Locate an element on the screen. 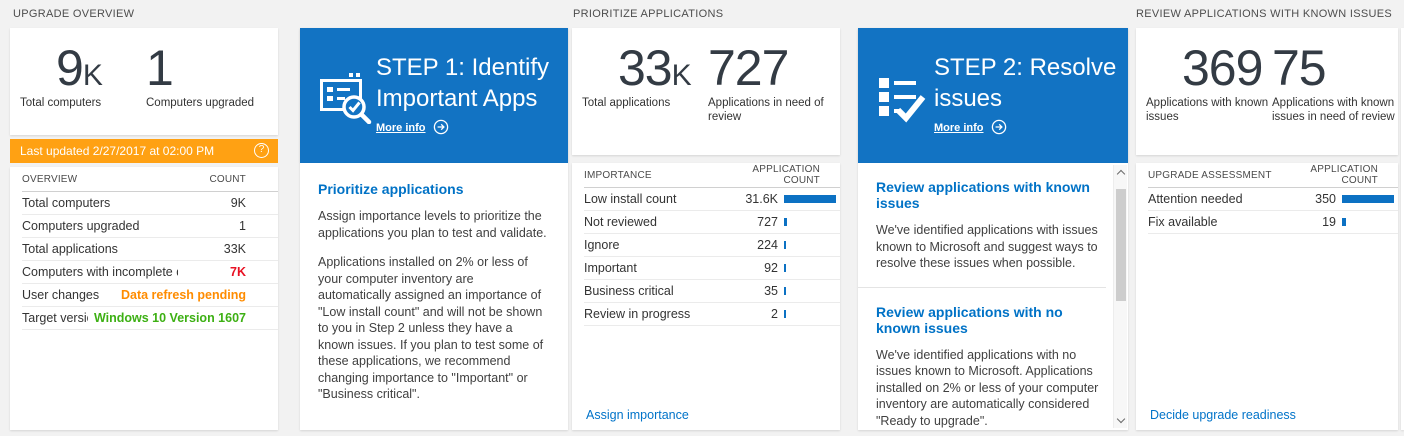 The height and width of the screenshot is (436, 1404). row-value-ok: Windows 10 Version 1607 is located at coordinates (169, 318).